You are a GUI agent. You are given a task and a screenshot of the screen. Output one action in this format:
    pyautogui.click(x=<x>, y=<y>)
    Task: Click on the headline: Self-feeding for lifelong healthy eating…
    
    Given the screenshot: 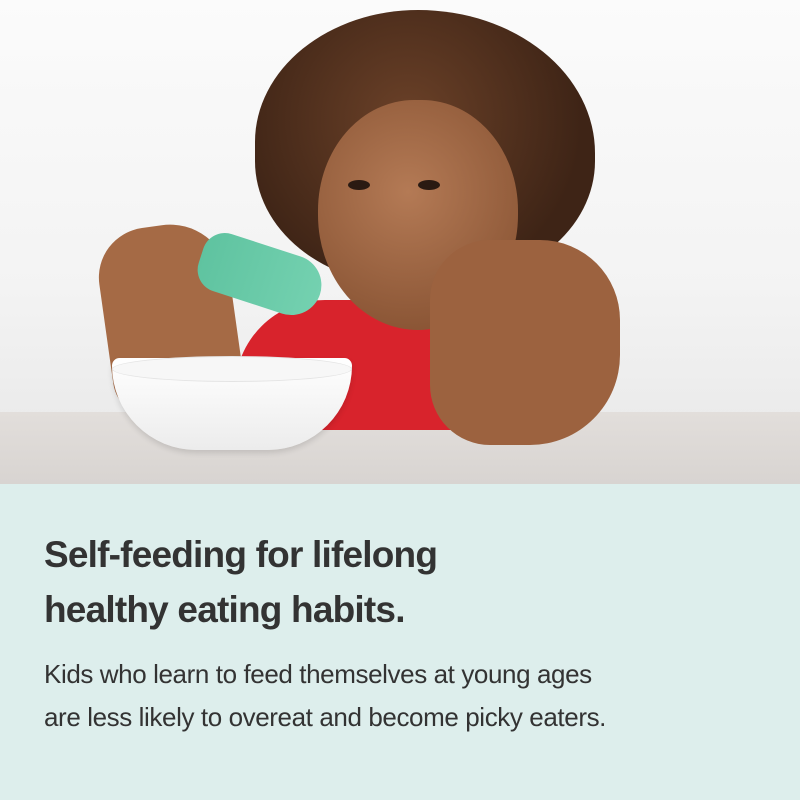 What is the action you would take?
    pyautogui.click(x=241, y=582)
    